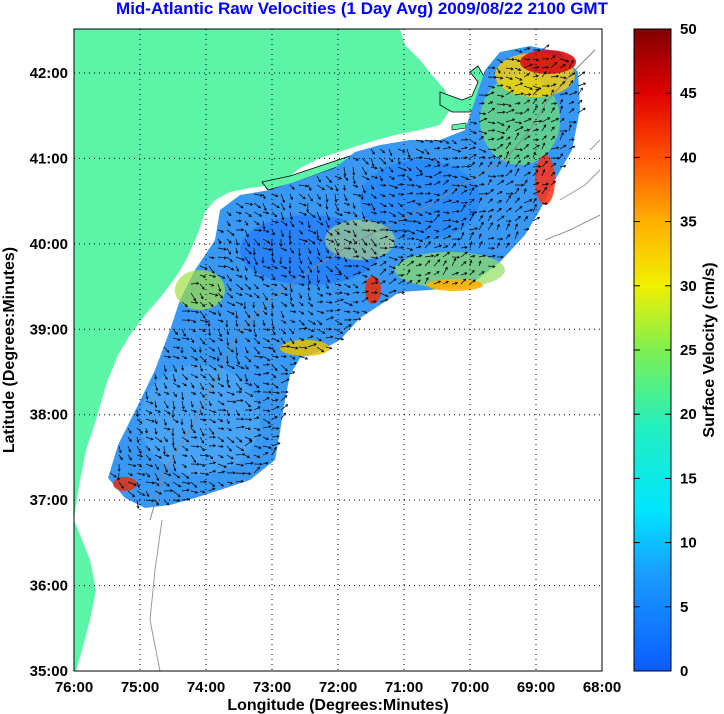 The width and height of the screenshot is (724, 714). What do you see at coordinates (520, 120) in the screenshot?
I see `speed-patch` at bounding box center [520, 120].